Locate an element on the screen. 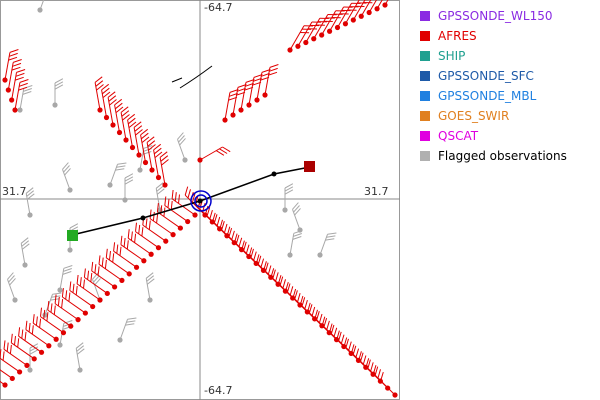 This screenshot has width=600, height=400. legend-label: Flagged observations is located at coordinates (502, 156).